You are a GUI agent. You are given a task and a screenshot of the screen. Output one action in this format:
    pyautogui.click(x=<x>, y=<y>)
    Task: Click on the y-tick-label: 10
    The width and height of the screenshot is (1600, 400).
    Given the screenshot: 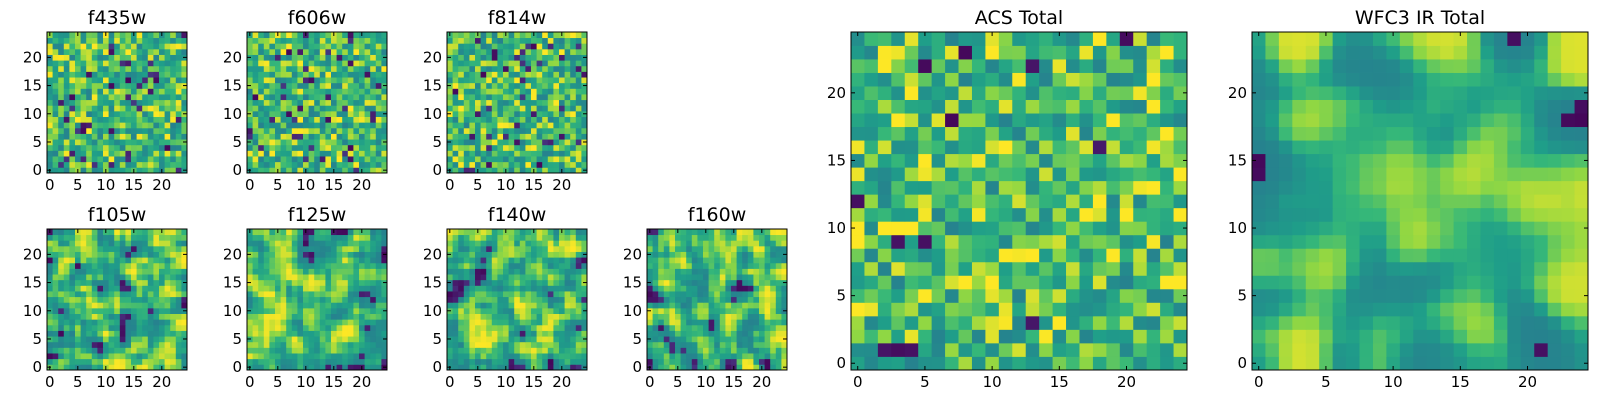 What is the action you would take?
    pyautogui.click(x=432, y=114)
    